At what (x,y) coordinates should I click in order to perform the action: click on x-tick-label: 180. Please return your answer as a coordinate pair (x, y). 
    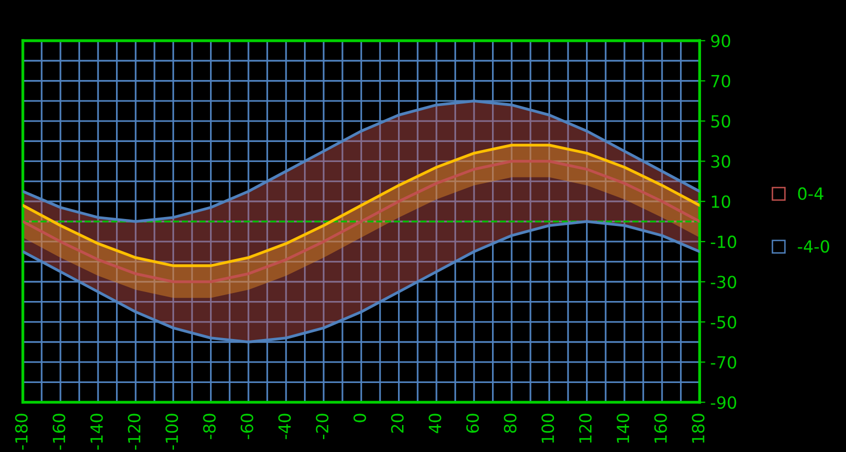
    Looking at the image, I should click on (698, 428).